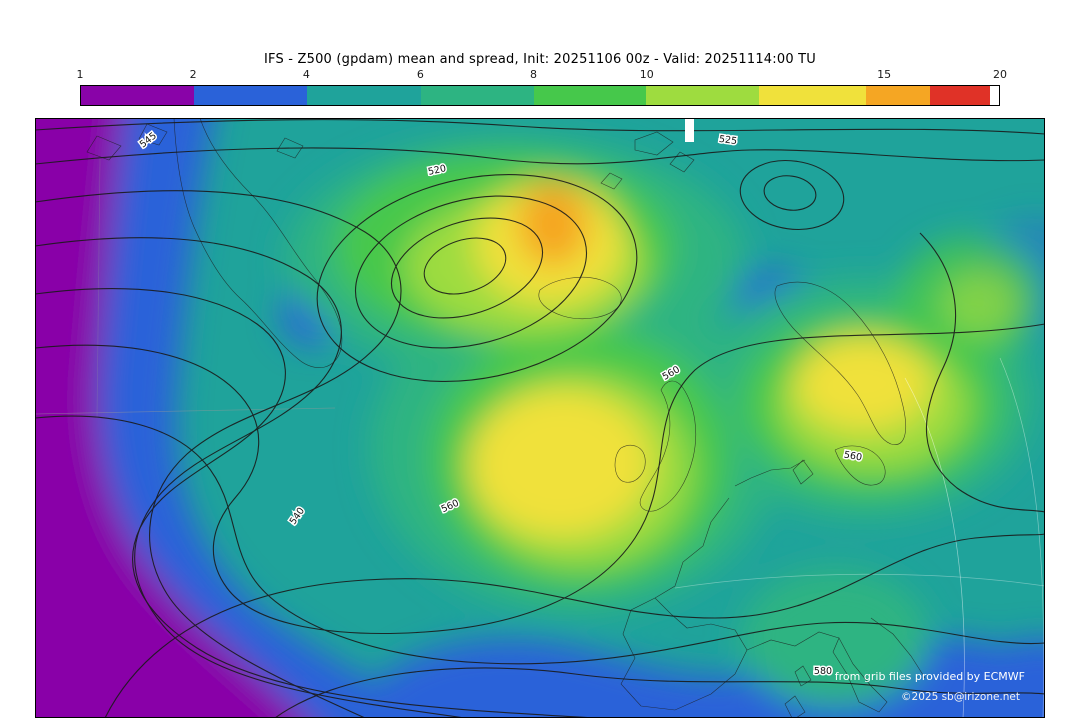 The image size is (1080, 718). Describe the element at coordinates (960, 697) in the screenshot. I see `attribution-copyright: ©2025 sb@irizone.net` at that location.